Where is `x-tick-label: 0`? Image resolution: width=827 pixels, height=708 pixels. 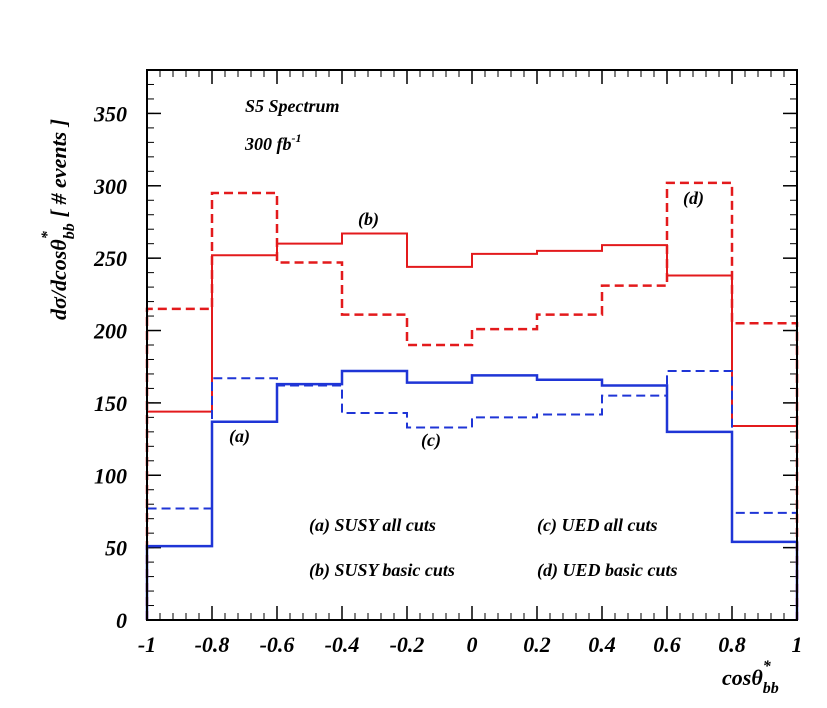
x-tick-label: 0 is located at coordinates (472, 644).